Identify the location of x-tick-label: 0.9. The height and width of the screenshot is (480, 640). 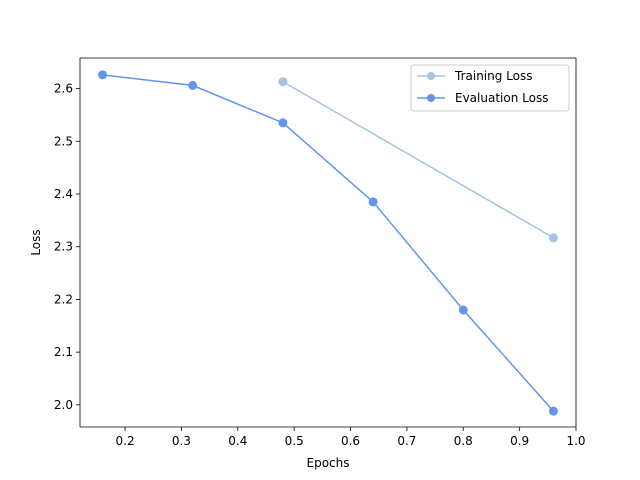
(519, 441).